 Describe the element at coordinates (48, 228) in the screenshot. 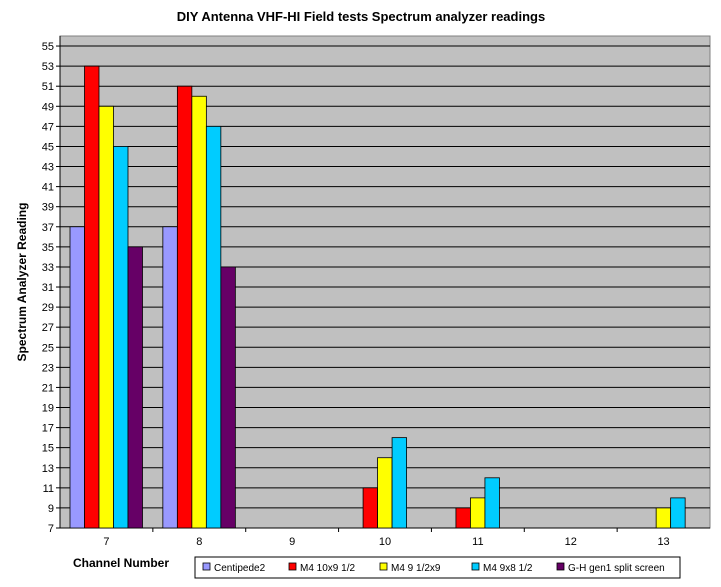

I see `y-tick-label: 37` at that location.